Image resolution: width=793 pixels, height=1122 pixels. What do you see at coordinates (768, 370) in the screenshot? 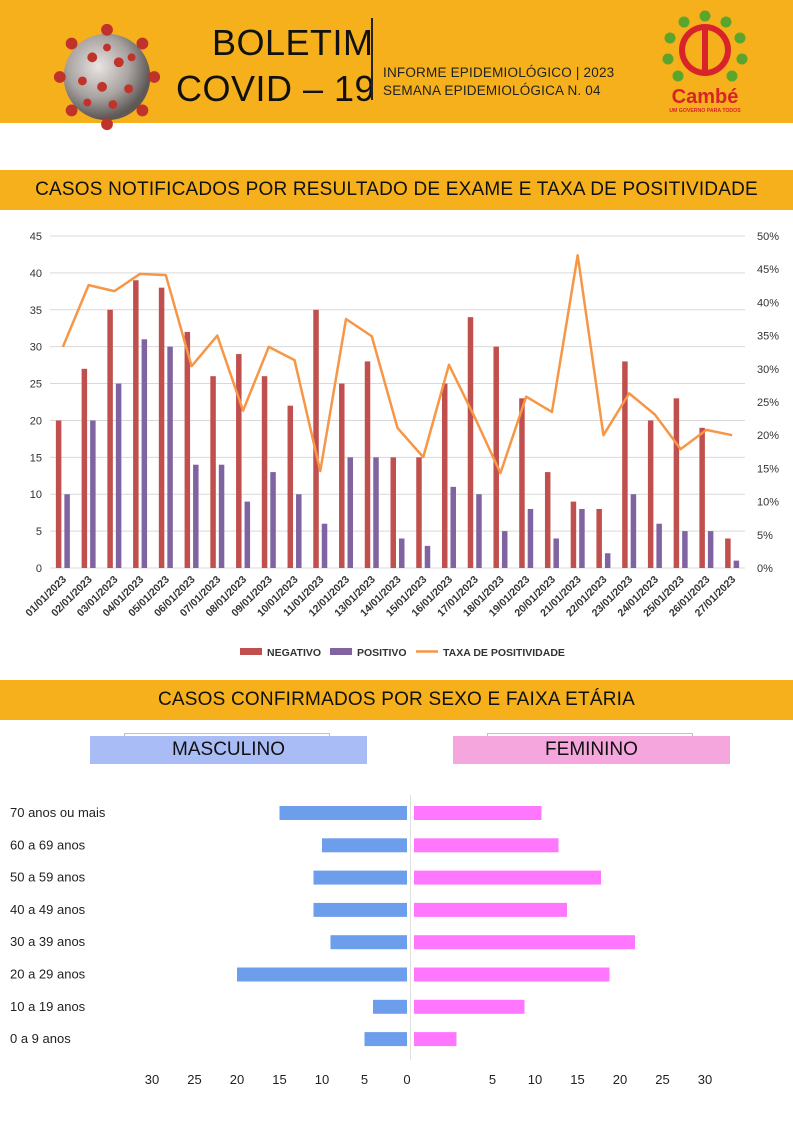
I see `y-right-tick-label: 30%` at bounding box center [768, 370].